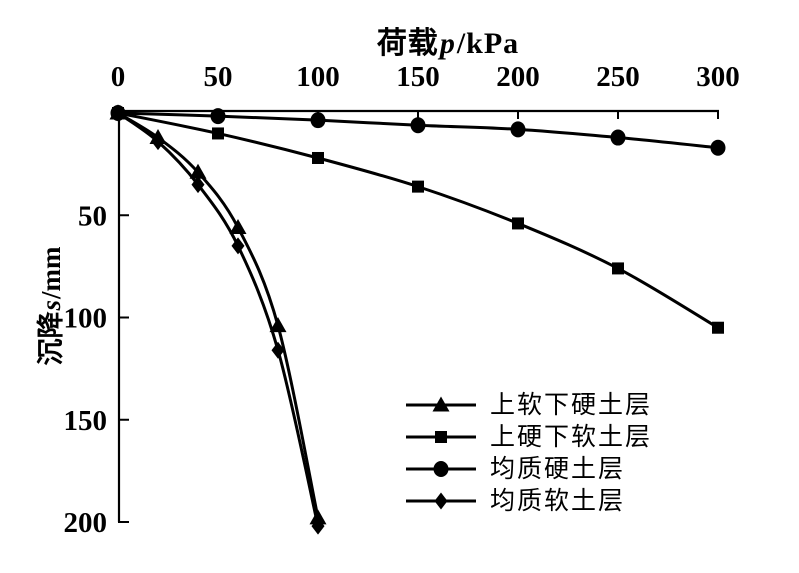 The image size is (799, 573). I want to click on legend-marker-circle, so click(441, 469).